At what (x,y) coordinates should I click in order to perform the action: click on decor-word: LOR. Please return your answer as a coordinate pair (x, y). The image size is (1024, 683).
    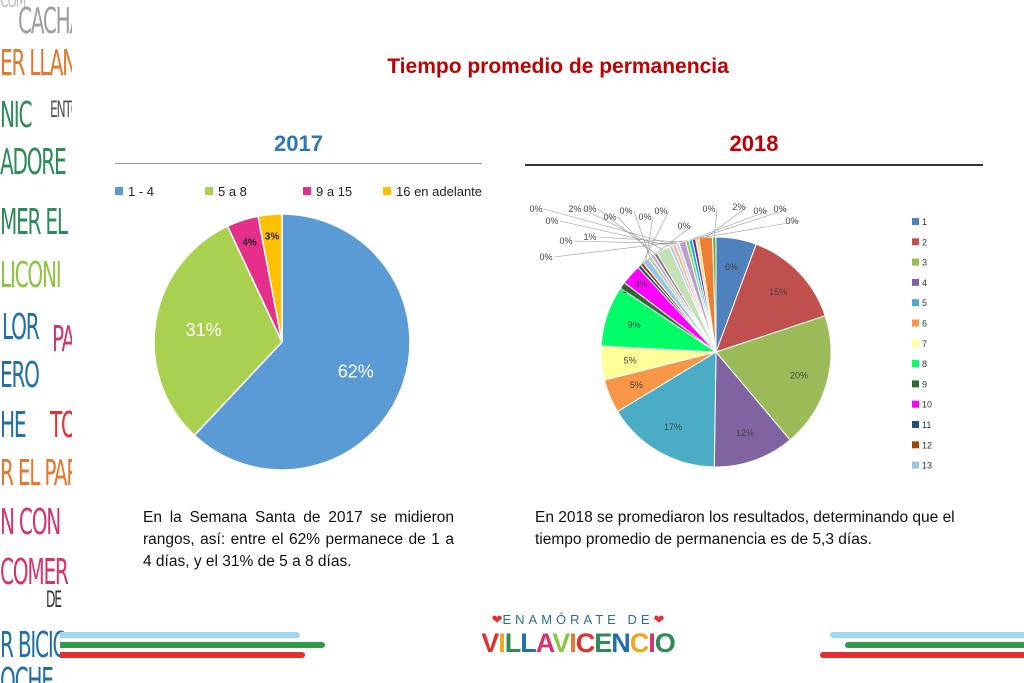
    Looking at the image, I should click on (21, 327).